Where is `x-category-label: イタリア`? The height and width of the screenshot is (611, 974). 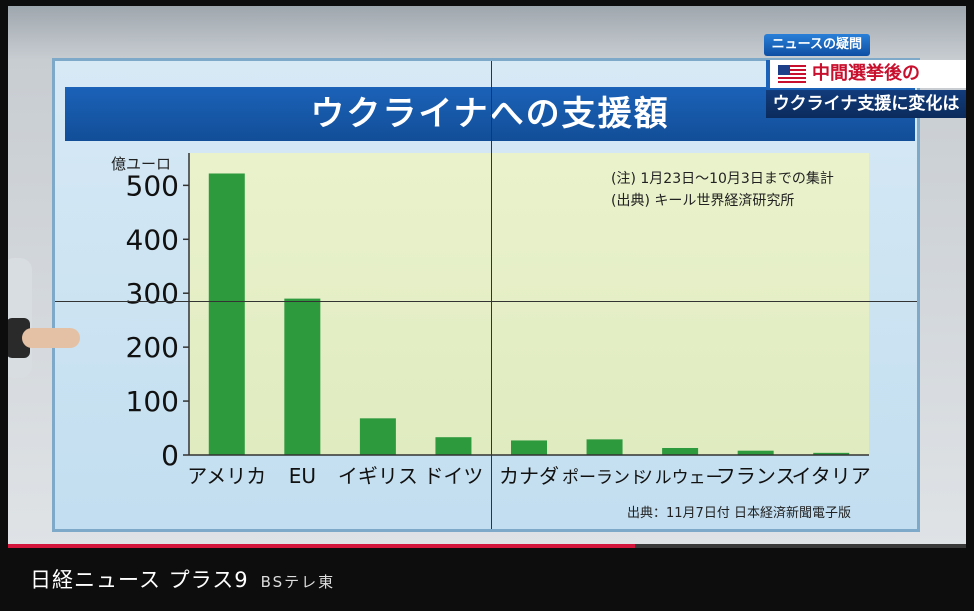 x-category-label: イタリア is located at coordinates (831, 476).